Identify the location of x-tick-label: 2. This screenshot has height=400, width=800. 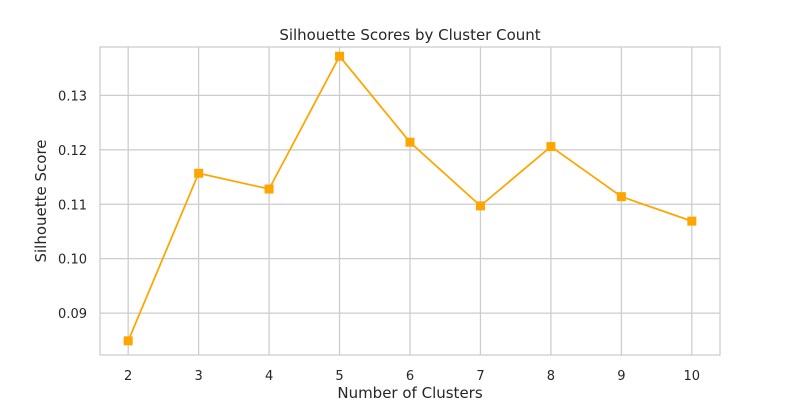
(128, 376).